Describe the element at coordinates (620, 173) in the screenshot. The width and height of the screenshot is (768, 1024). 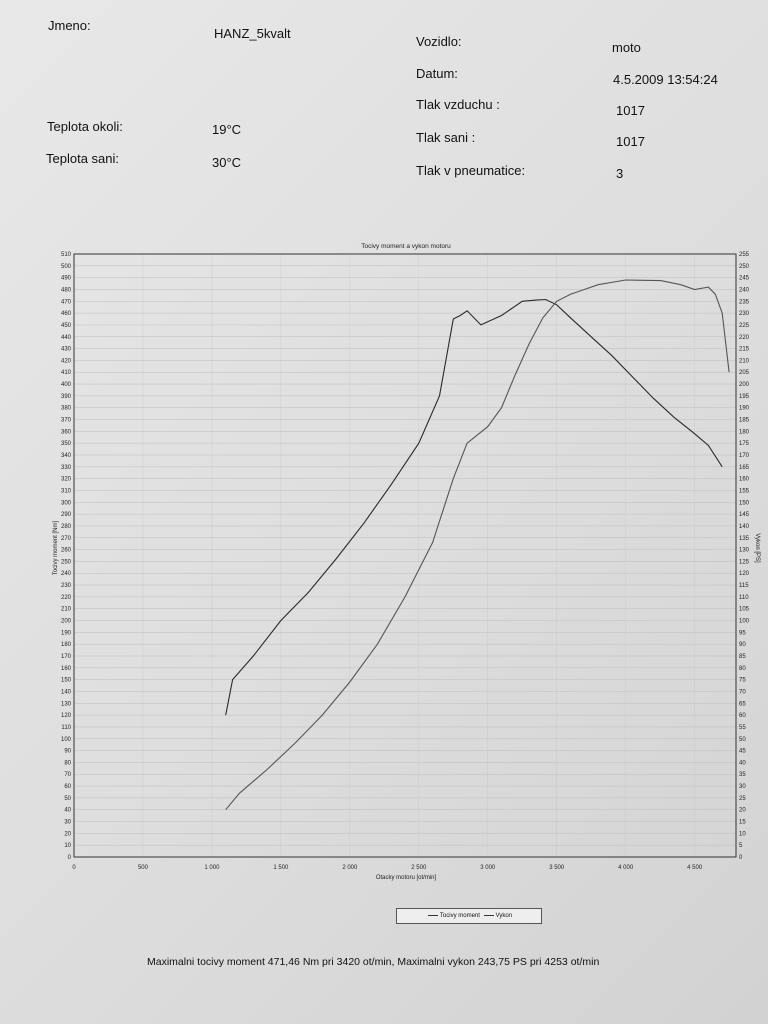
I see `tire-pressure-value: 3` at that location.